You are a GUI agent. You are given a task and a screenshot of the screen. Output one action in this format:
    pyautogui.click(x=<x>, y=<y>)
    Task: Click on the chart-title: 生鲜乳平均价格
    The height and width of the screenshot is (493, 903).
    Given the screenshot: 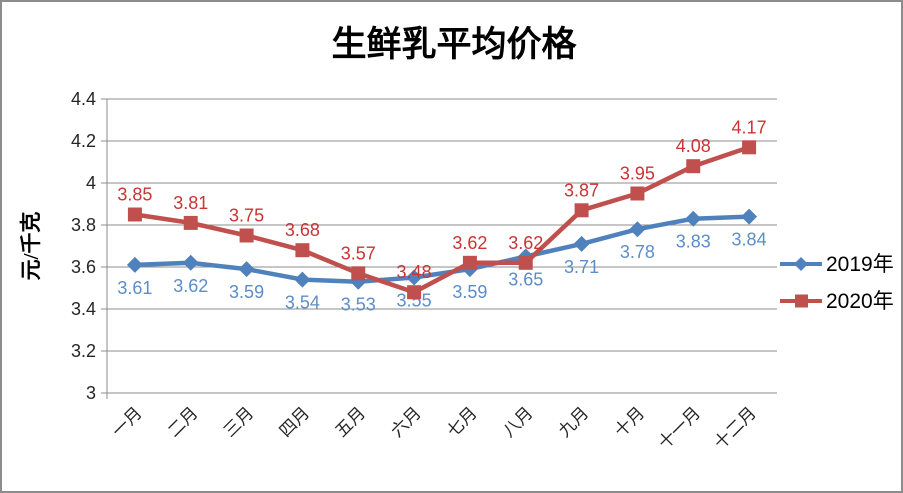 What is the action you would take?
    pyautogui.click(x=454, y=44)
    